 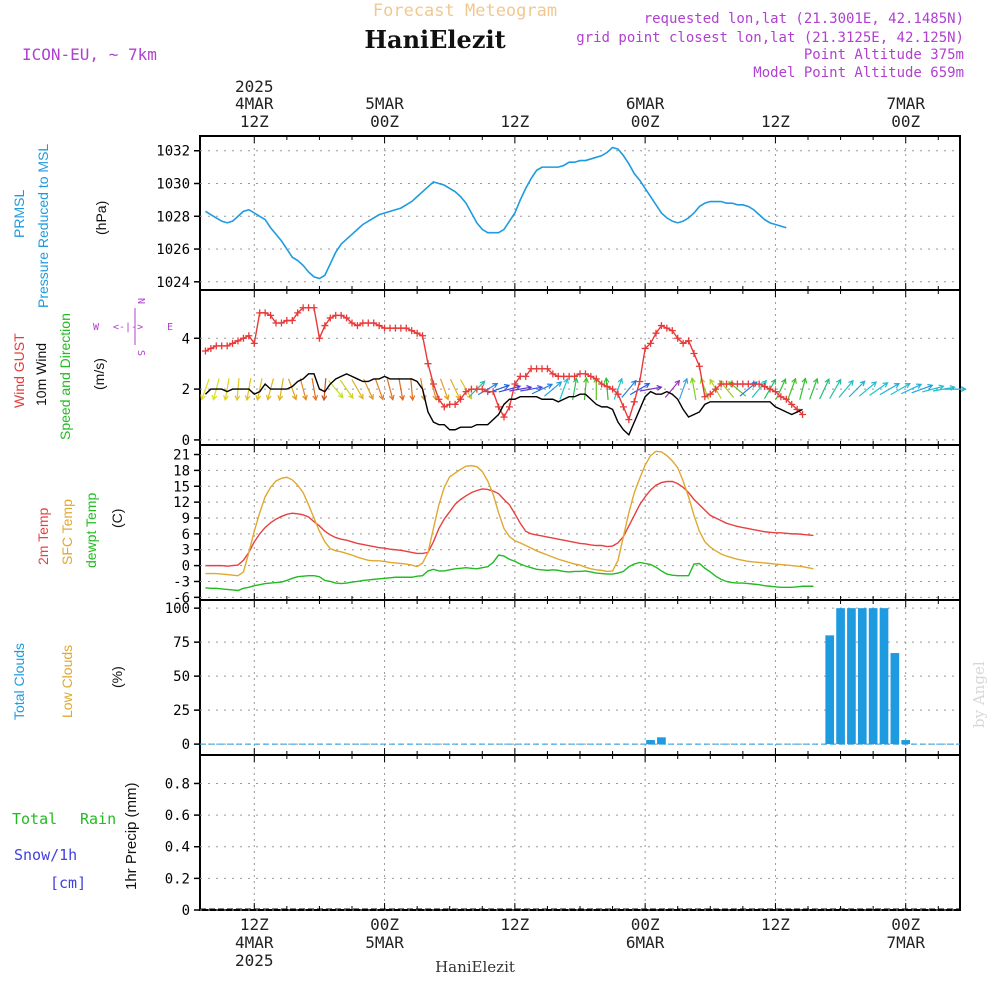 What do you see at coordinates (89, 54) in the screenshot?
I see `model-name: ICON-EU, ~ 7km` at bounding box center [89, 54].